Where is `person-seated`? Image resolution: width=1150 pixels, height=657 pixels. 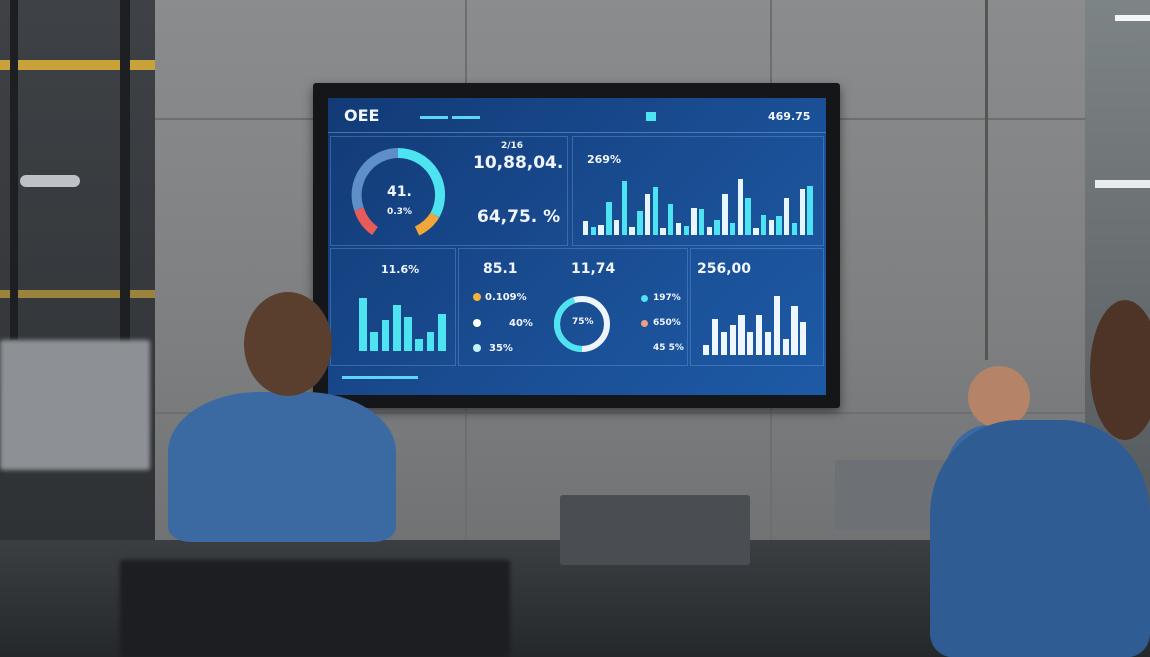 person-seated is located at coordinates (282, 467).